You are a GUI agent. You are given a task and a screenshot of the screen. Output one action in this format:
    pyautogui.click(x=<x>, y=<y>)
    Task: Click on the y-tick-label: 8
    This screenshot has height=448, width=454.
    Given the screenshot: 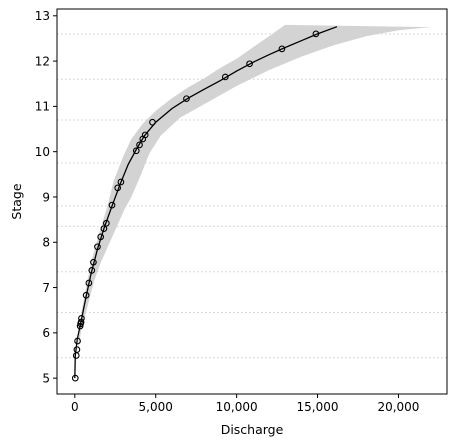 What is the action you would take?
    pyautogui.click(x=46, y=243)
    